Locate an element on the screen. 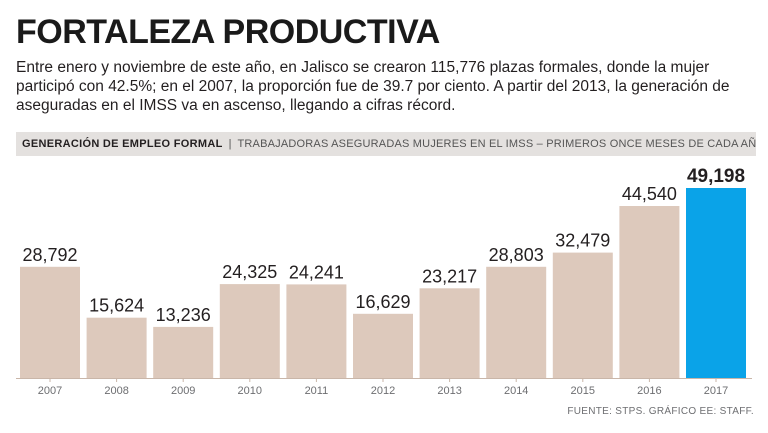 This screenshot has width=768, height=433. year-label-2007: 2007 is located at coordinates (50, 391).